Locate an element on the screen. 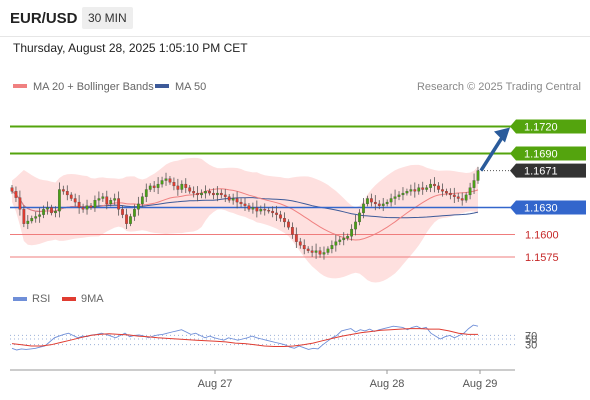  level-1-1720-label: 1.1720 is located at coordinates (541, 128).